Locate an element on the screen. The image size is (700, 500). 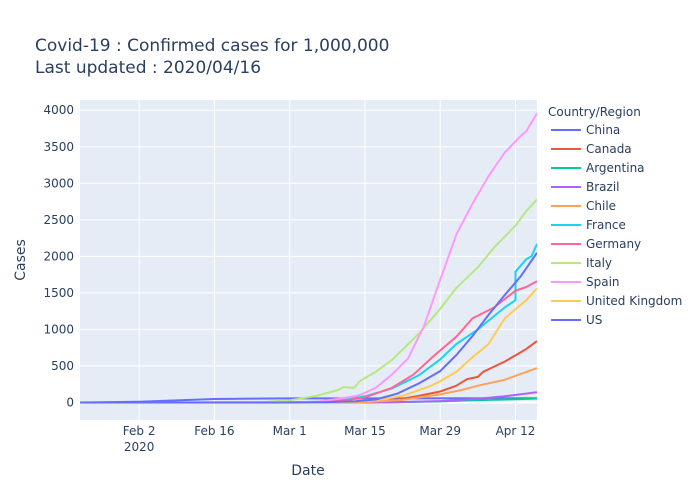
x-axis-title: Date is located at coordinates (307, 471).